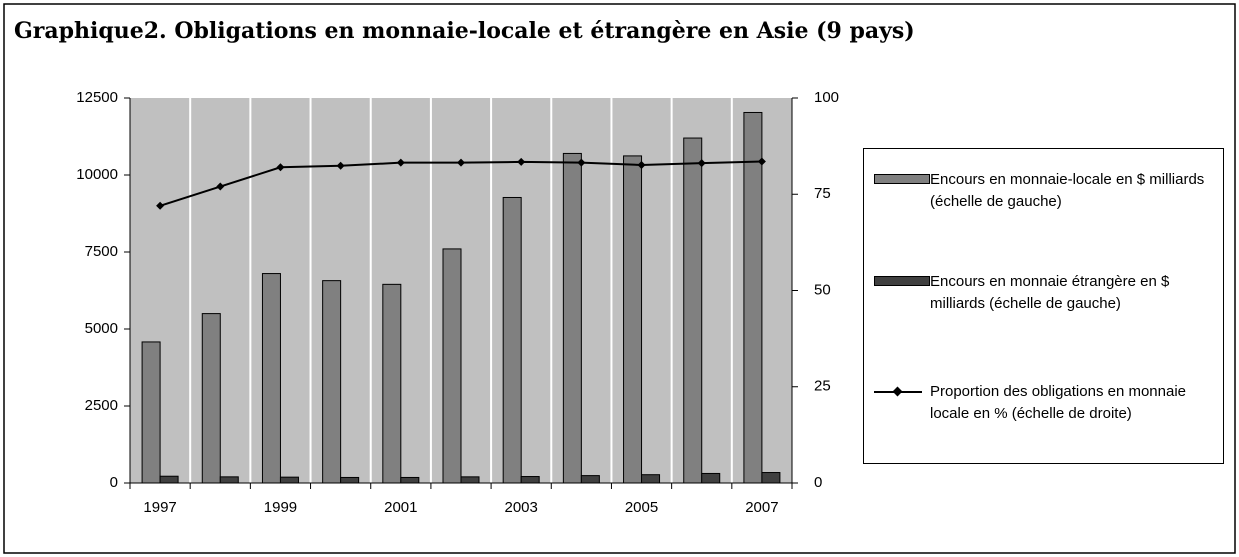 The width and height of the screenshot is (1239, 557). I want to click on x-tick-label: 1999, so click(280, 507).